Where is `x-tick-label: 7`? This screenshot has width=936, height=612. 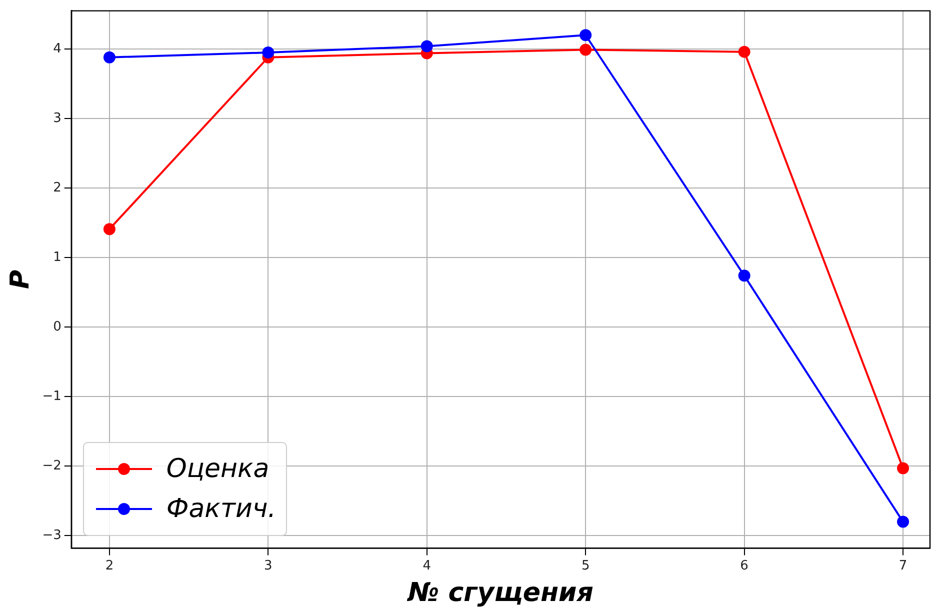 x-tick-label: 7 is located at coordinates (903, 566).